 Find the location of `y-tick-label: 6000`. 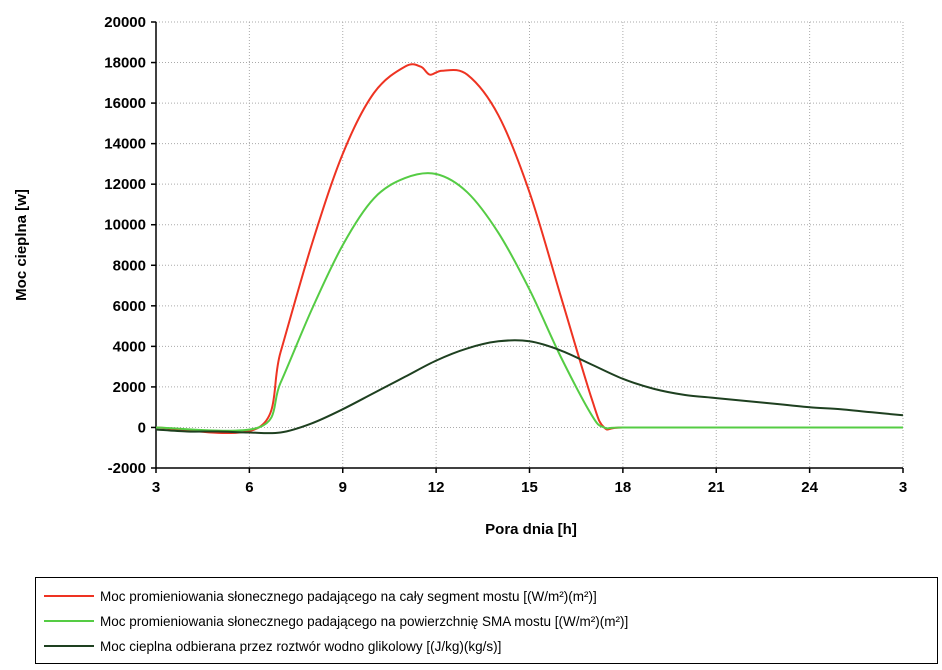

y-tick-label: 6000 is located at coordinates (129, 306).